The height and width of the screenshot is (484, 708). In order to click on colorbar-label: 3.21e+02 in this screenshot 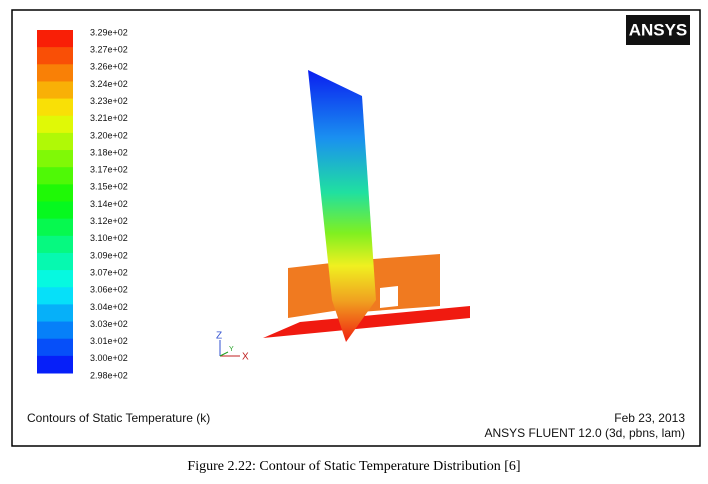, I will do `click(109, 118)`.